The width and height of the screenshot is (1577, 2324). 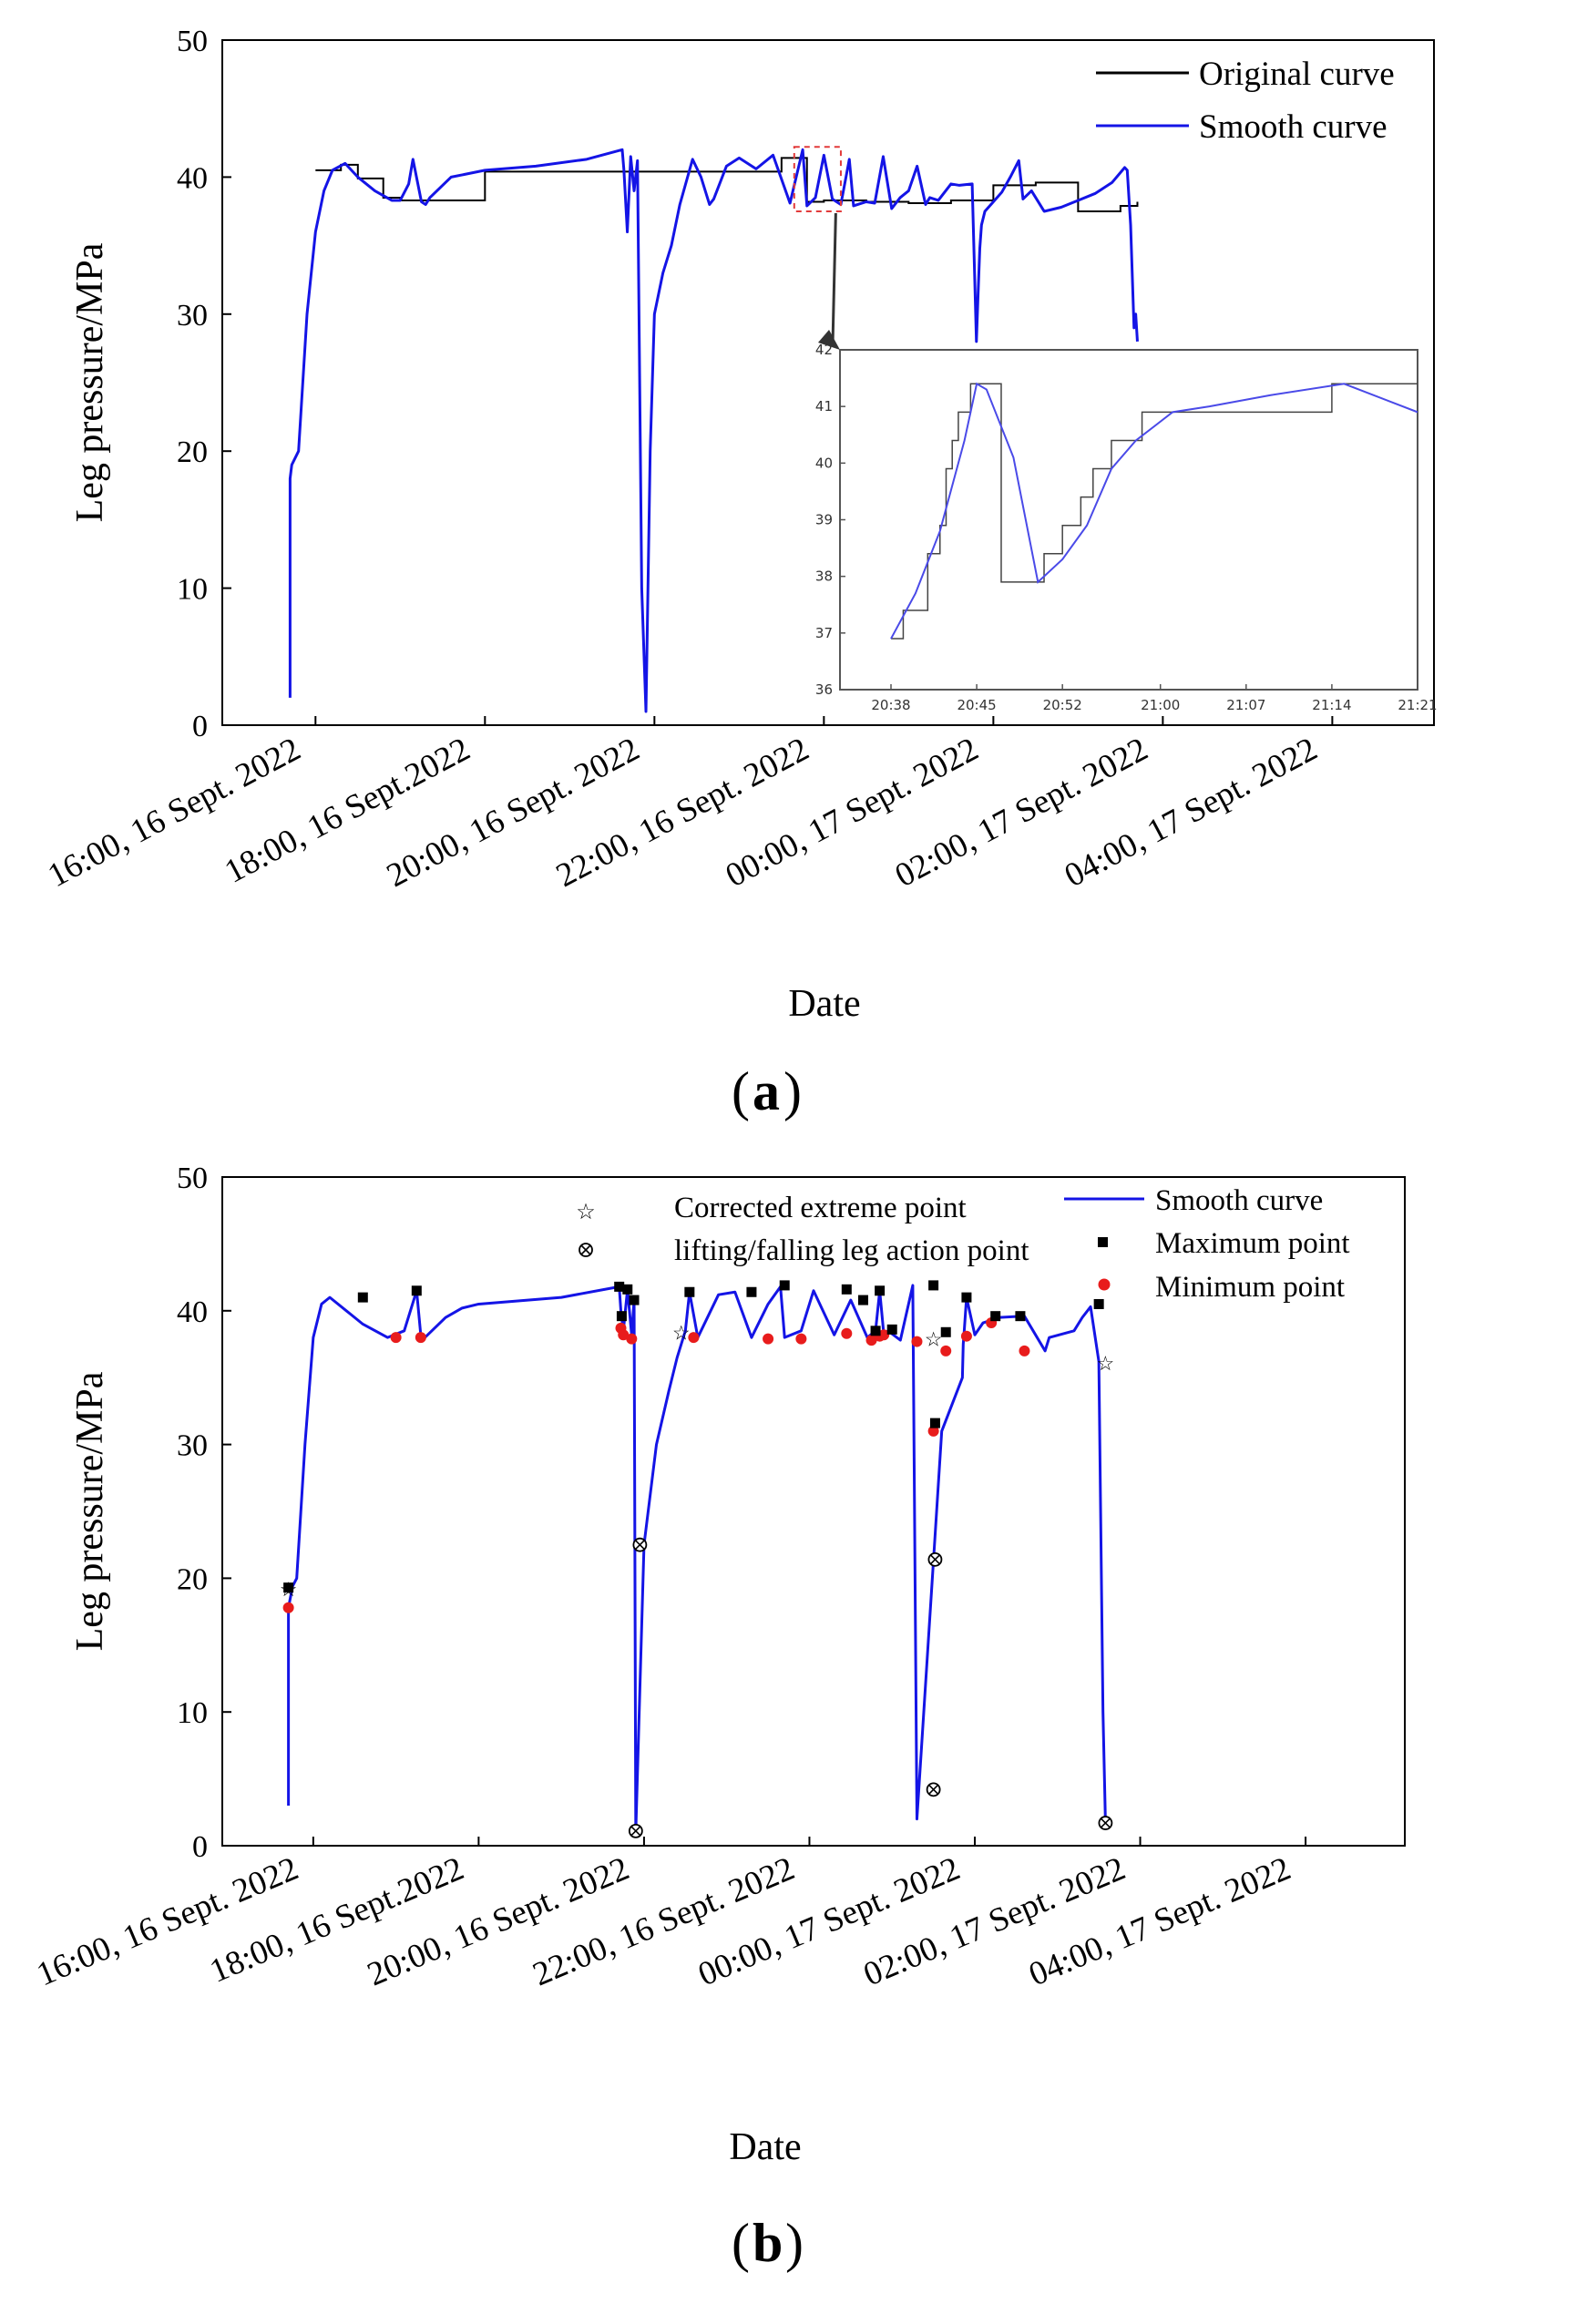 I want to click on legend-action-symbol, so click(x=586, y=1250).